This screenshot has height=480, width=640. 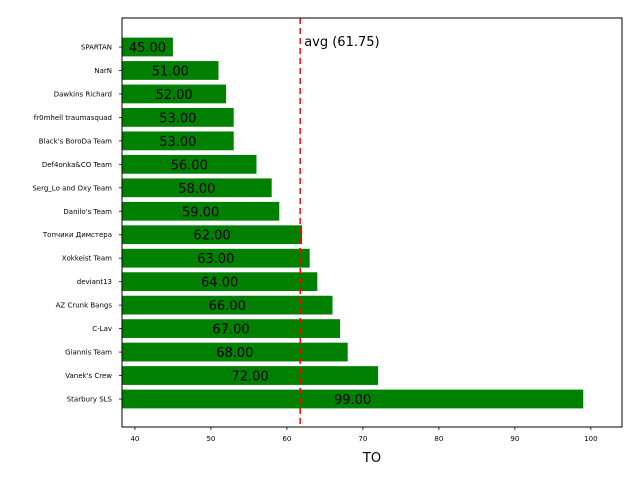 What do you see at coordinates (88, 376) in the screenshot?
I see `y-tick-label: Vanek's Crew` at bounding box center [88, 376].